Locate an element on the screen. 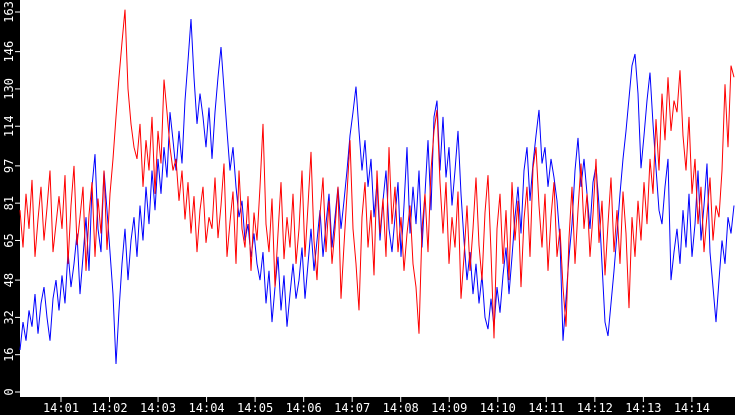 The image size is (735, 415). x-tick-label: 14:03 is located at coordinates (158, 408).